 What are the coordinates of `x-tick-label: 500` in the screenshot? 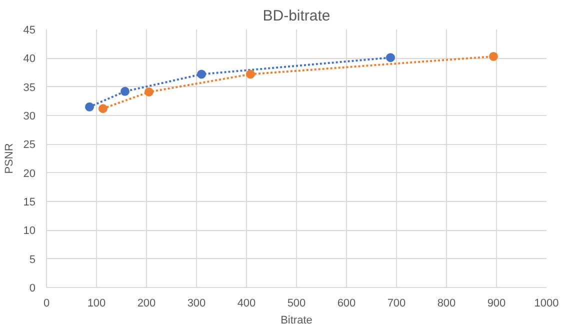 It's located at (296, 304).